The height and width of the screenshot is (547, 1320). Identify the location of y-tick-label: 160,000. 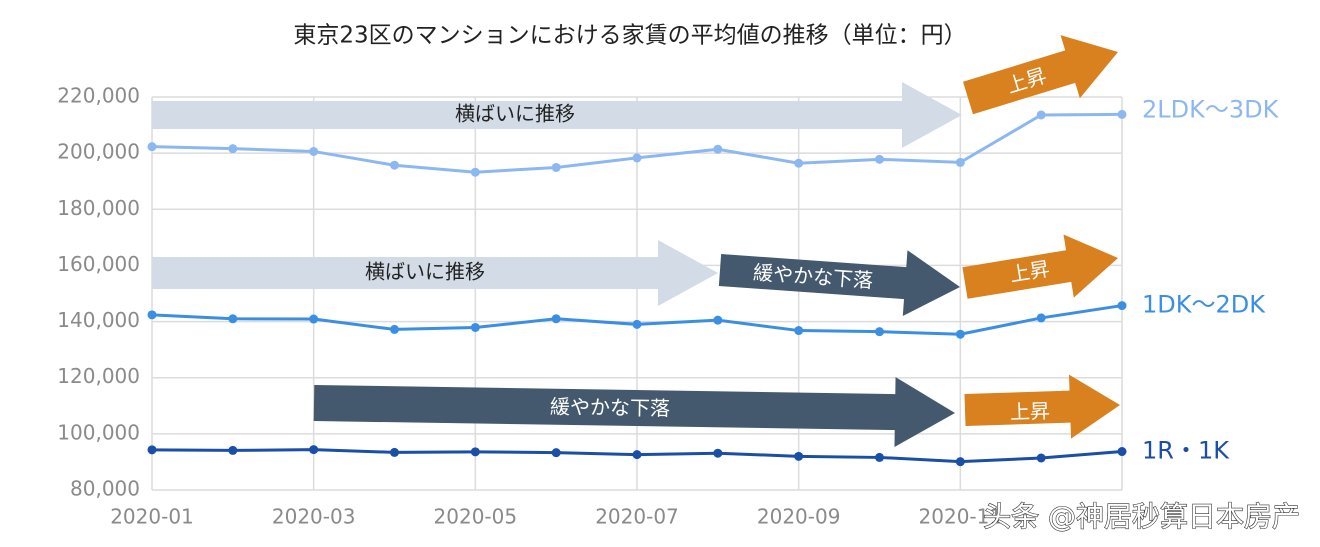
(98, 264).